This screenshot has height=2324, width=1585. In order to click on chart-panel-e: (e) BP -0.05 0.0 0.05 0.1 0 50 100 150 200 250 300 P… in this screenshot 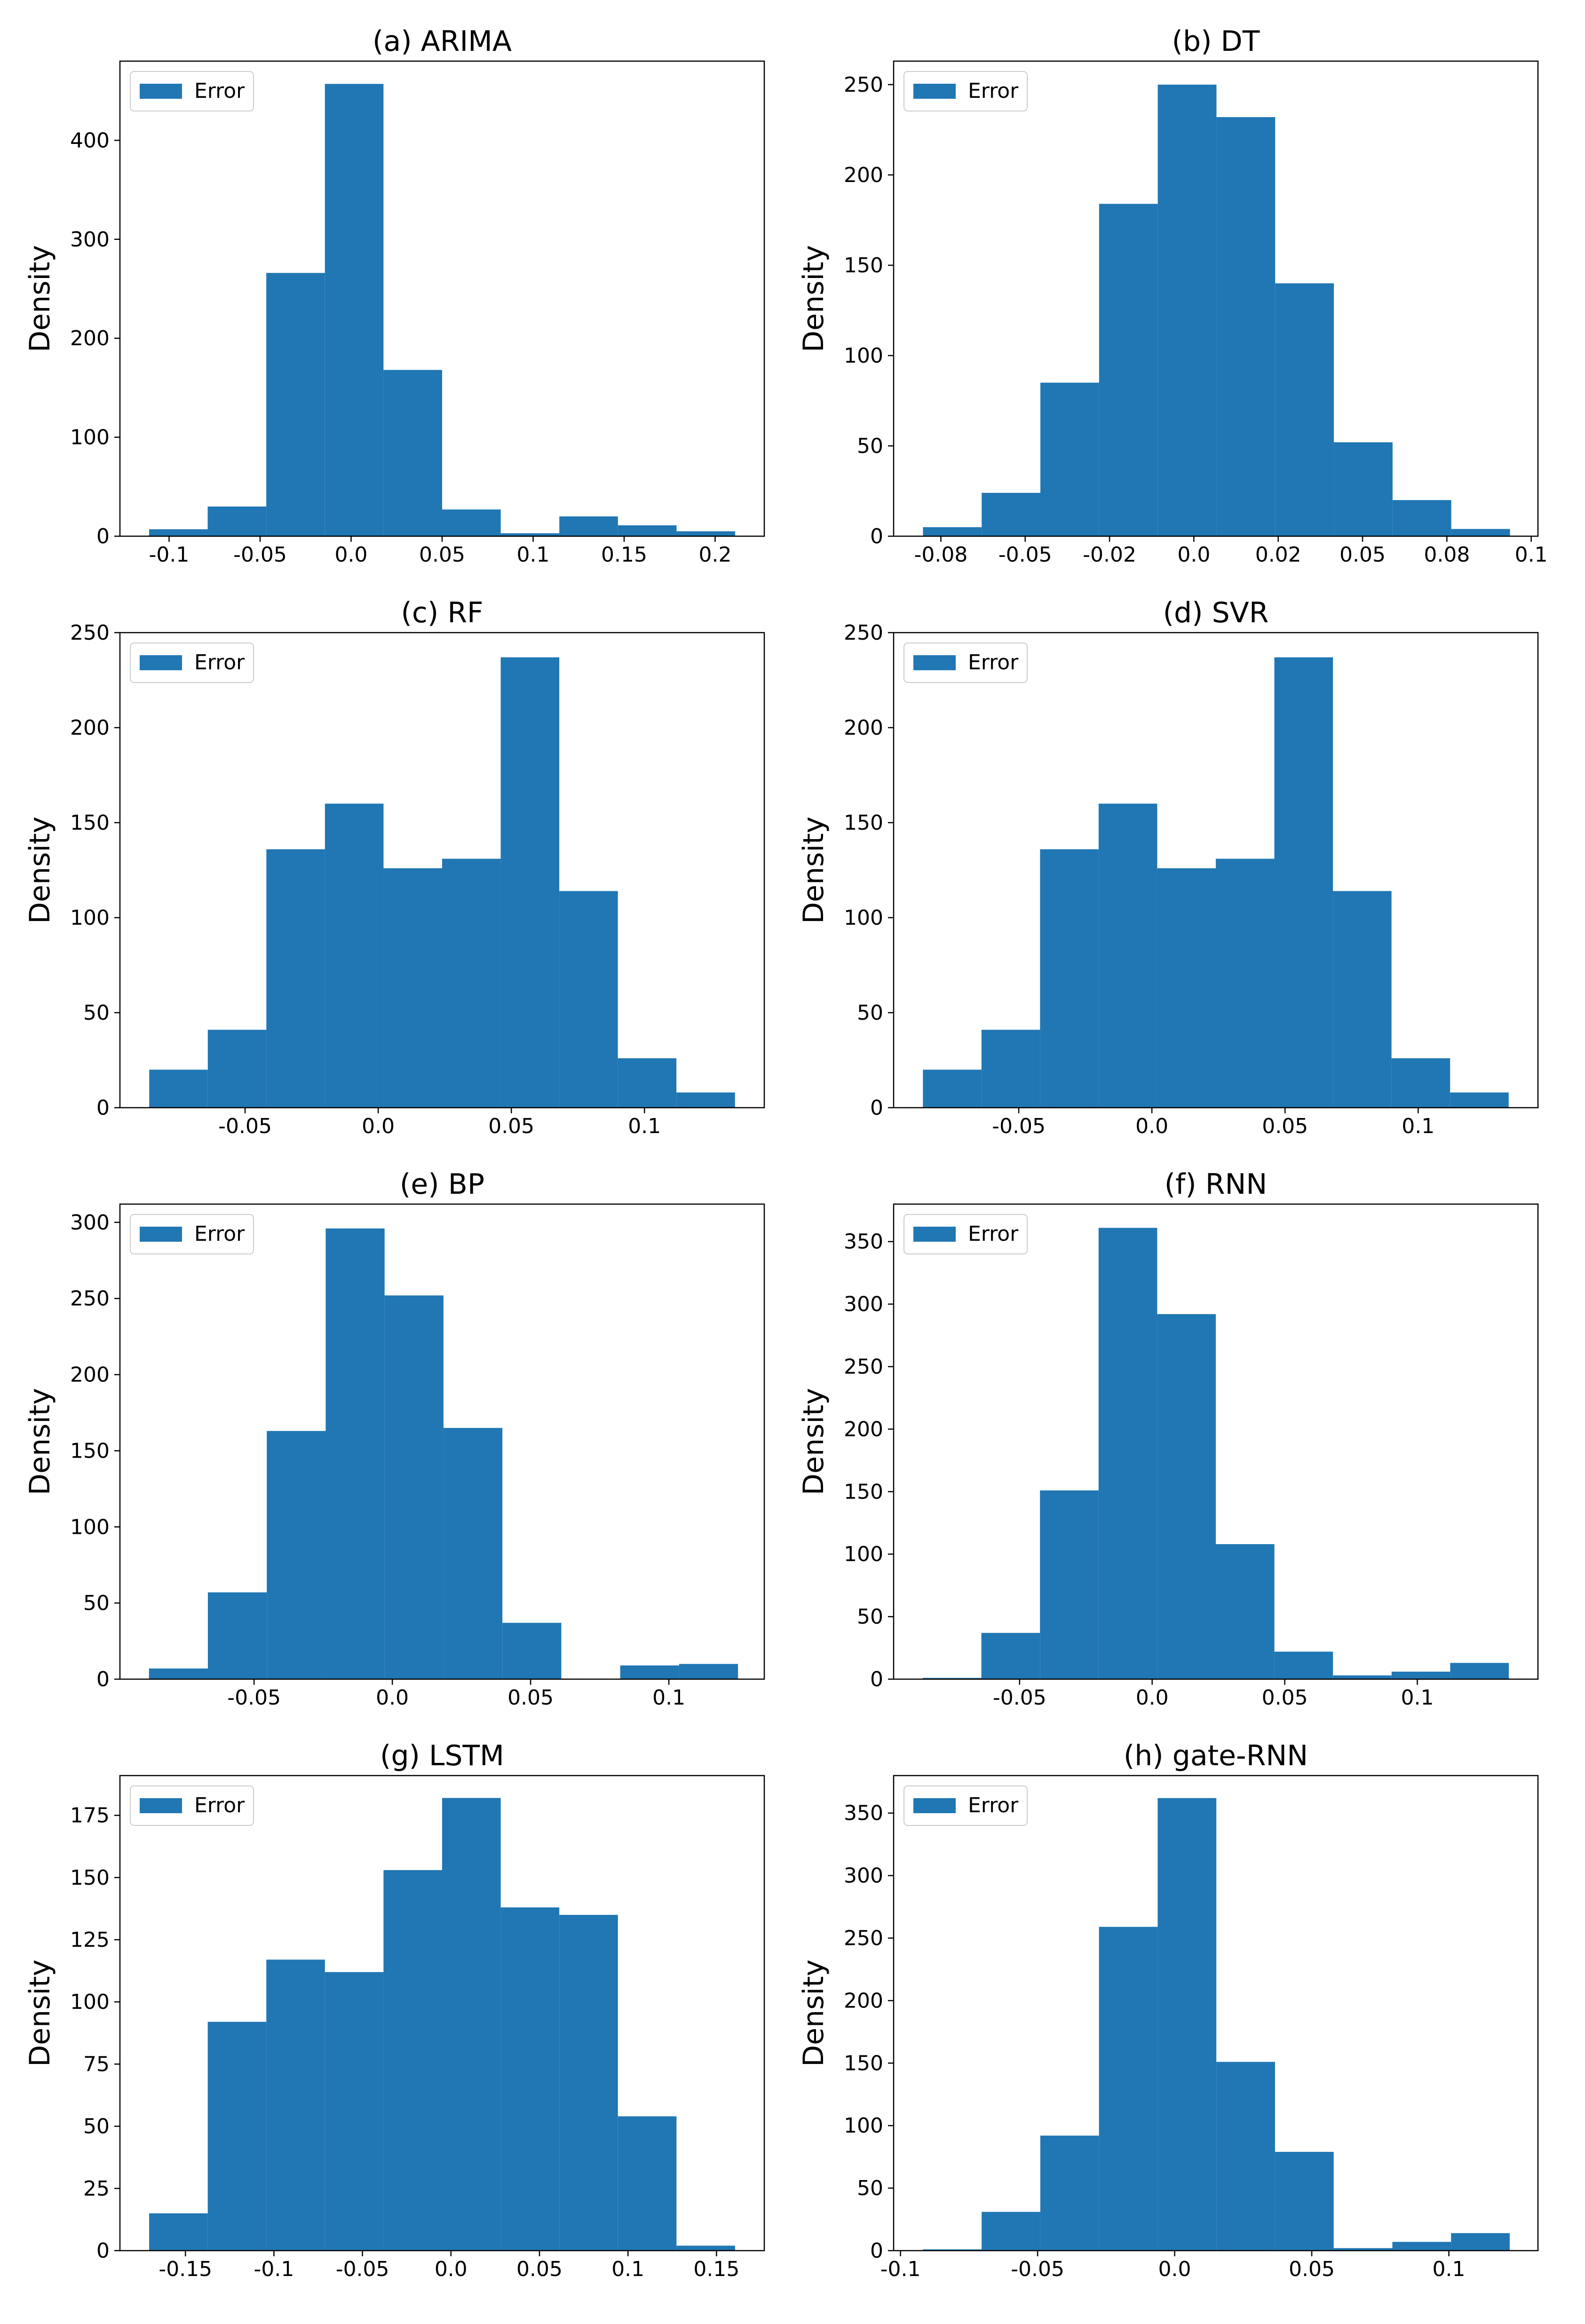, I will do `click(396, 1428)`.